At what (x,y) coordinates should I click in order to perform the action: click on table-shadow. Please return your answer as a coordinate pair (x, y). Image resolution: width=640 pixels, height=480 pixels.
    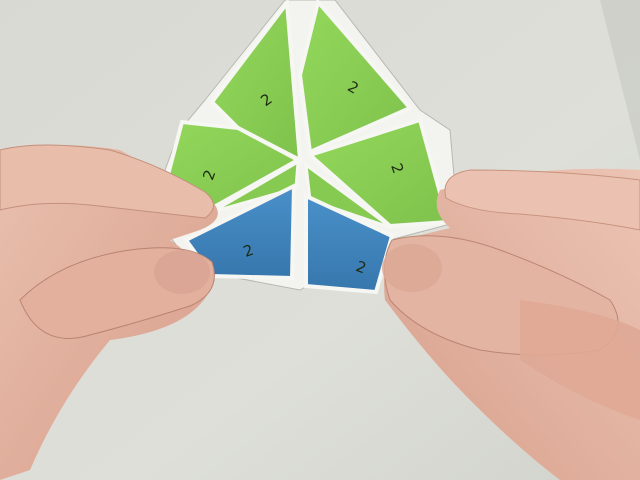
    Looking at the image, I should click on (620, 80).